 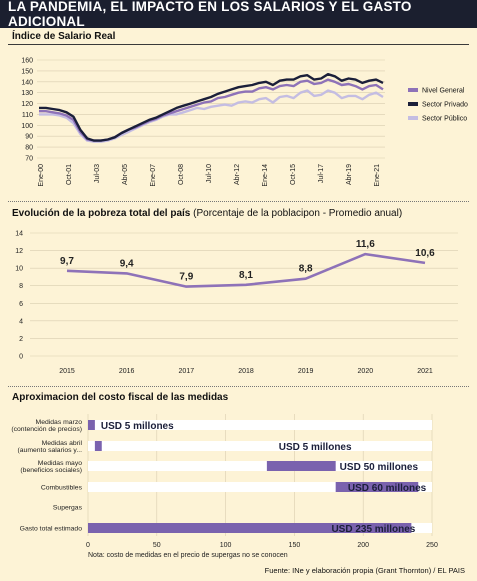 What do you see at coordinates (306, 371) in the screenshot?
I see `x-tick-label: 2019` at bounding box center [306, 371].